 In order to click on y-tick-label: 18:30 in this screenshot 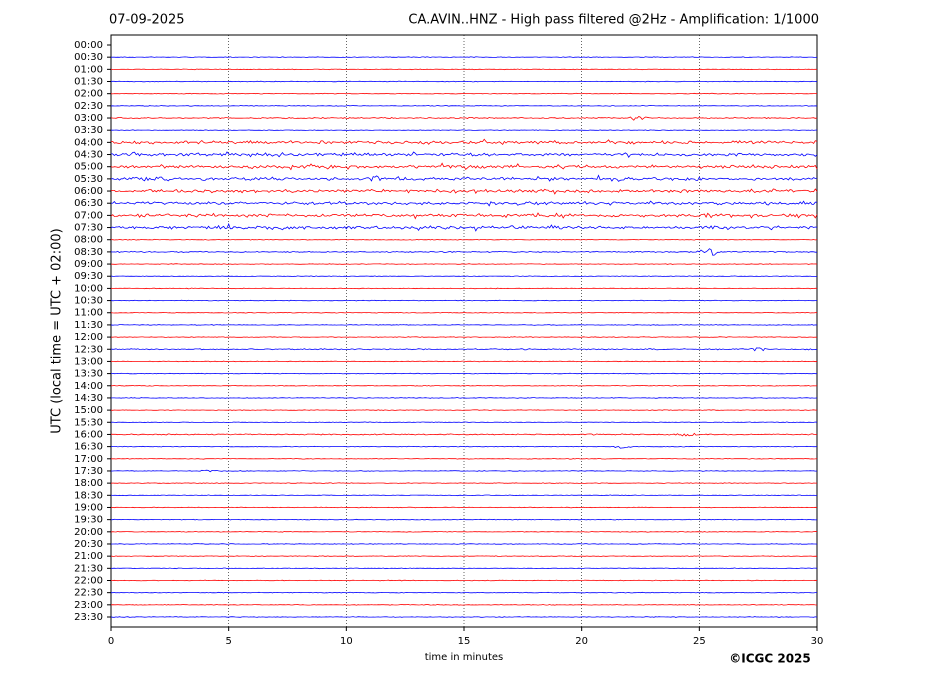, I will do `click(88, 495)`.